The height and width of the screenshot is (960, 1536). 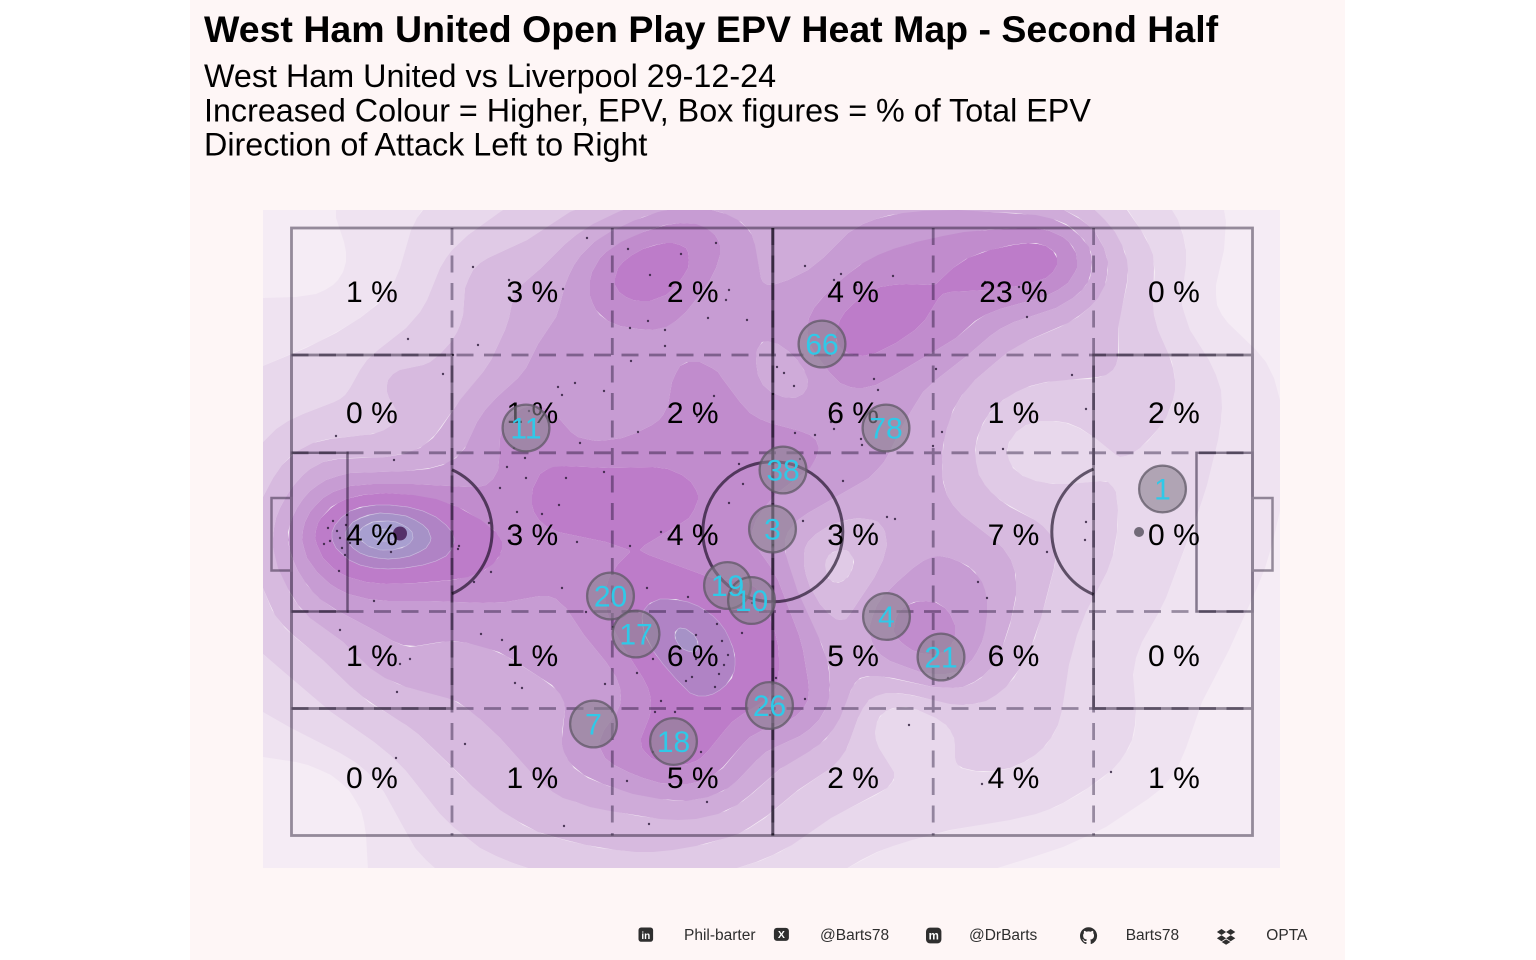 I want to click on svg-text: in, so click(x=645, y=936).